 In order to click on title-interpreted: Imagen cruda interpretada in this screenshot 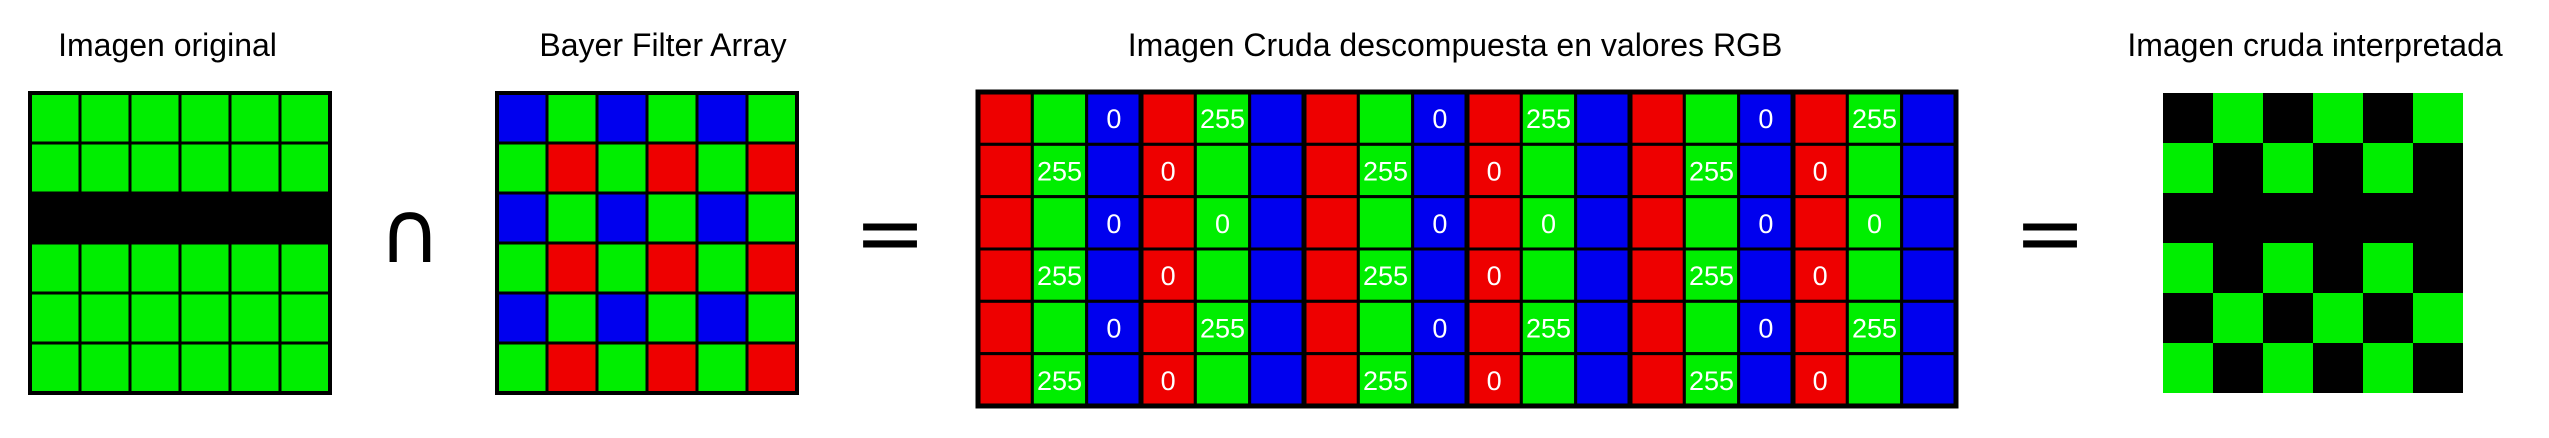, I will do `click(2315, 45)`.